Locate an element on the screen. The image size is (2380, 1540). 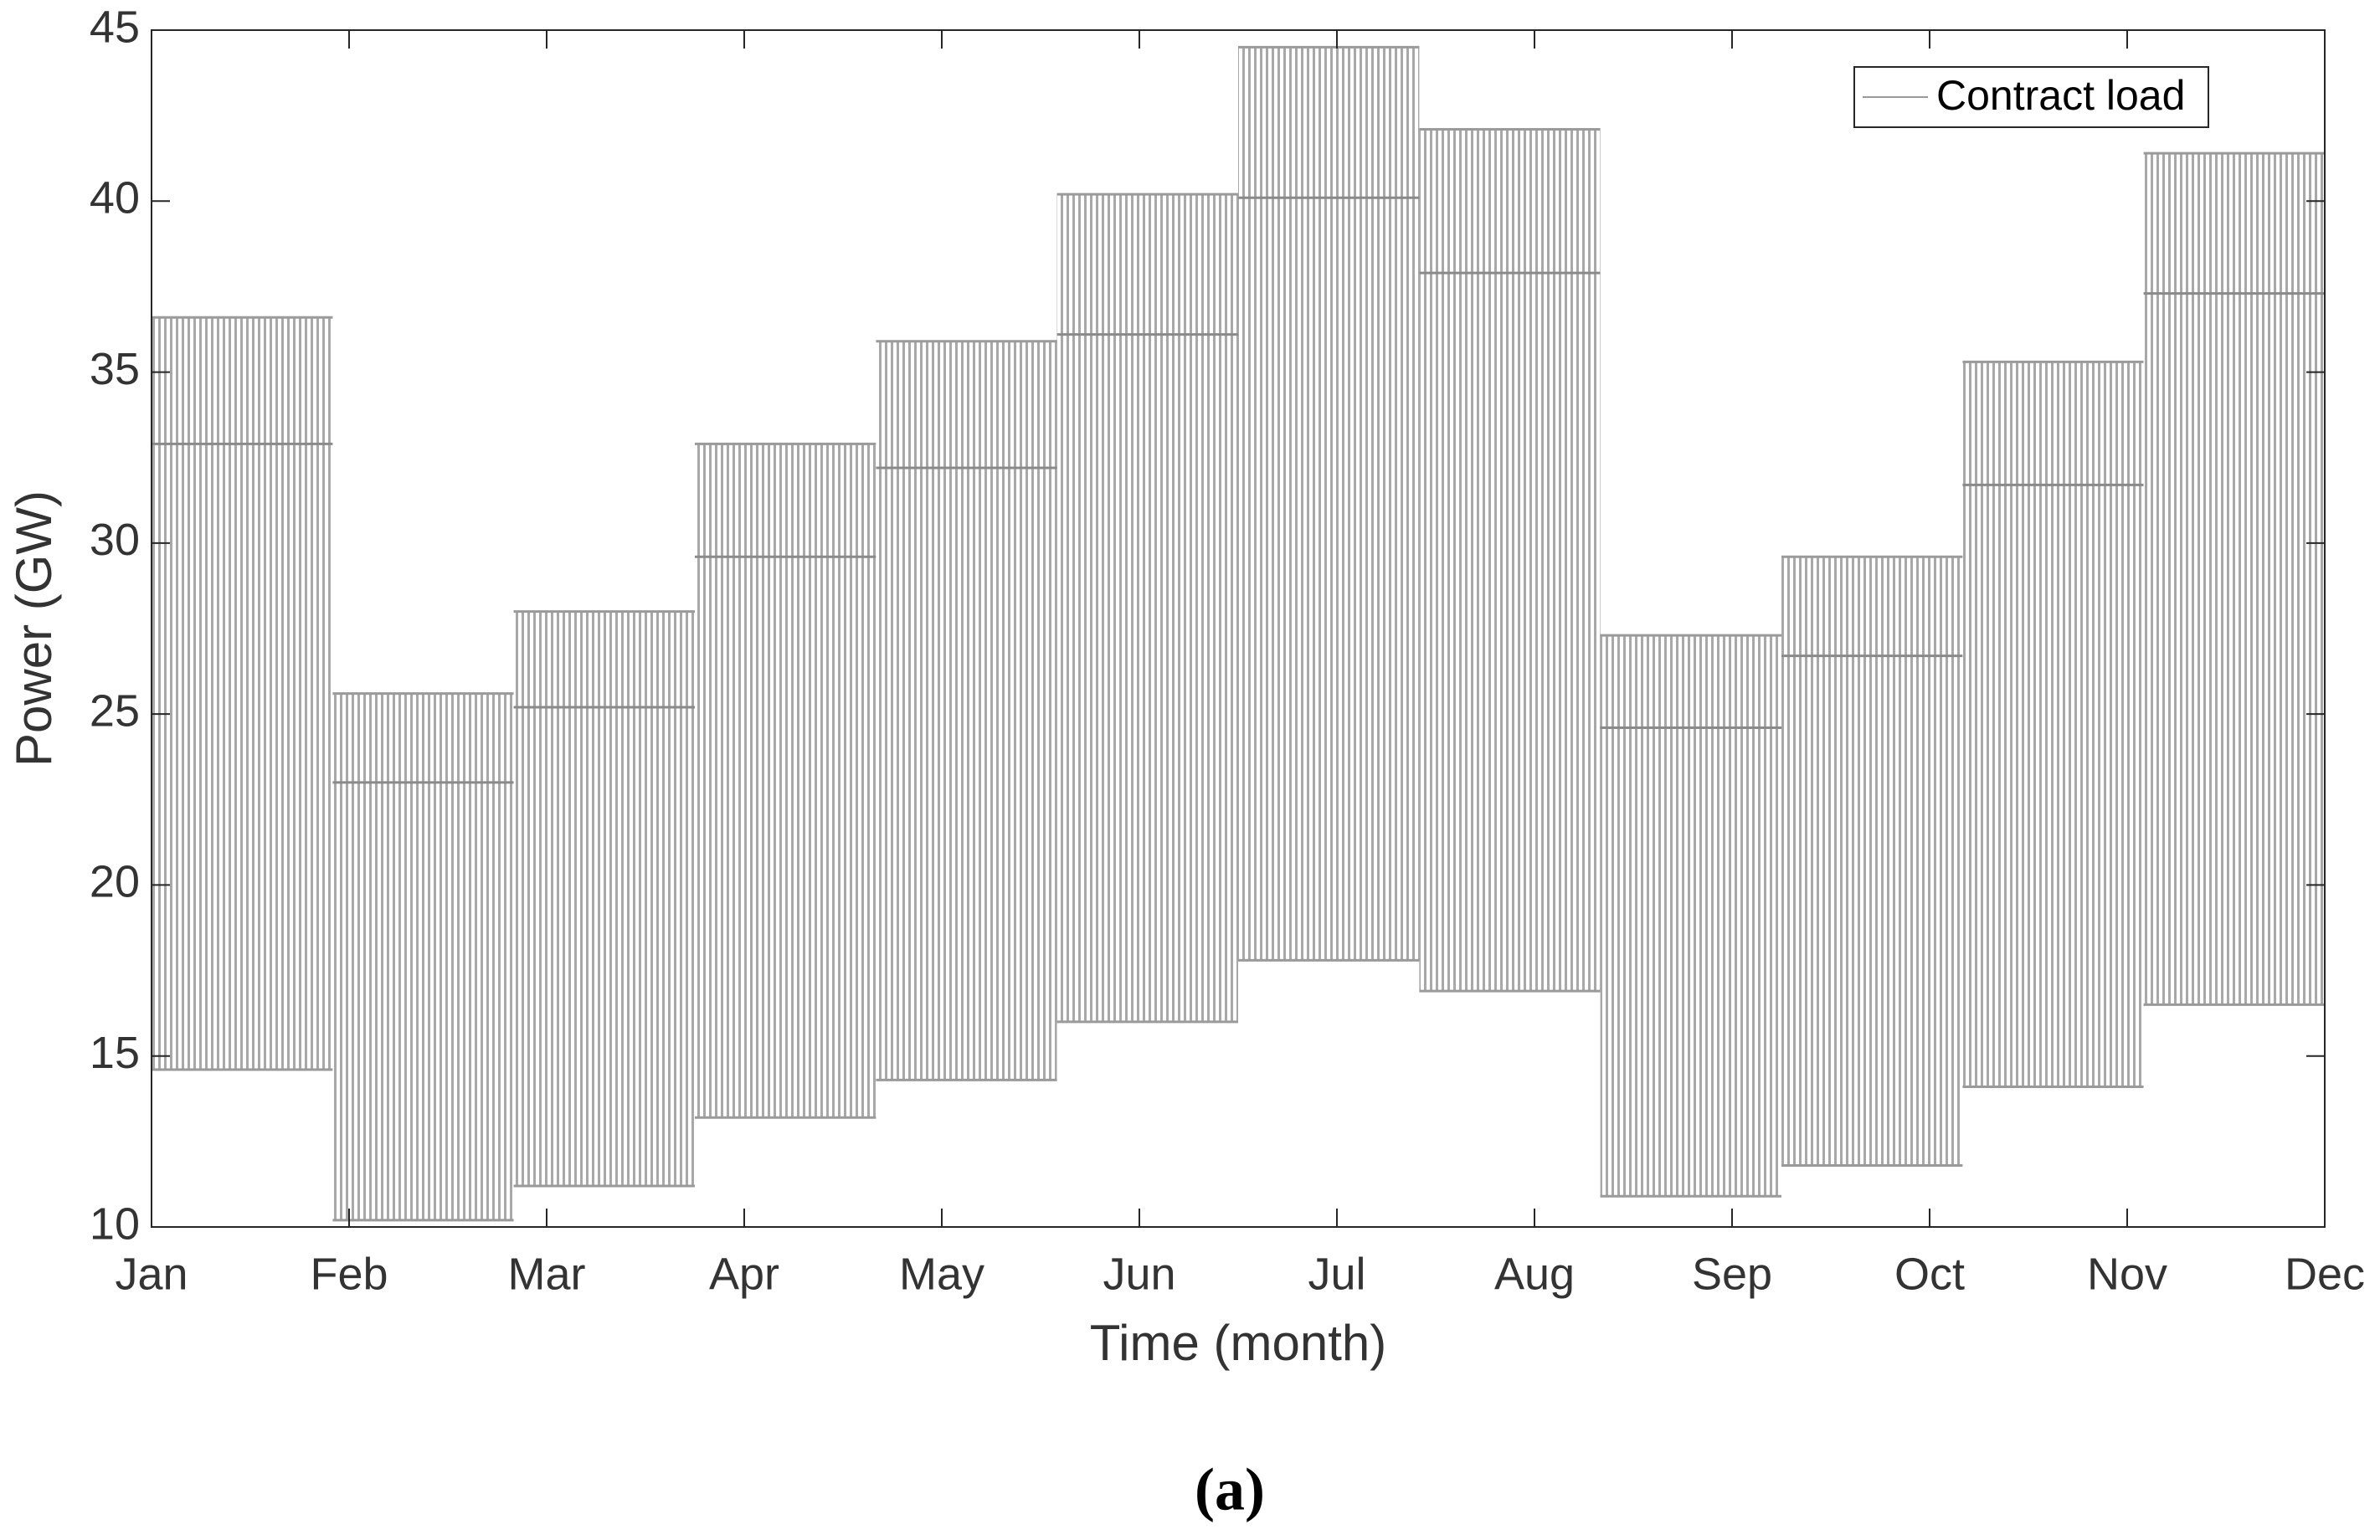
x-tick-label: Dec is located at coordinates (2325, 1274).